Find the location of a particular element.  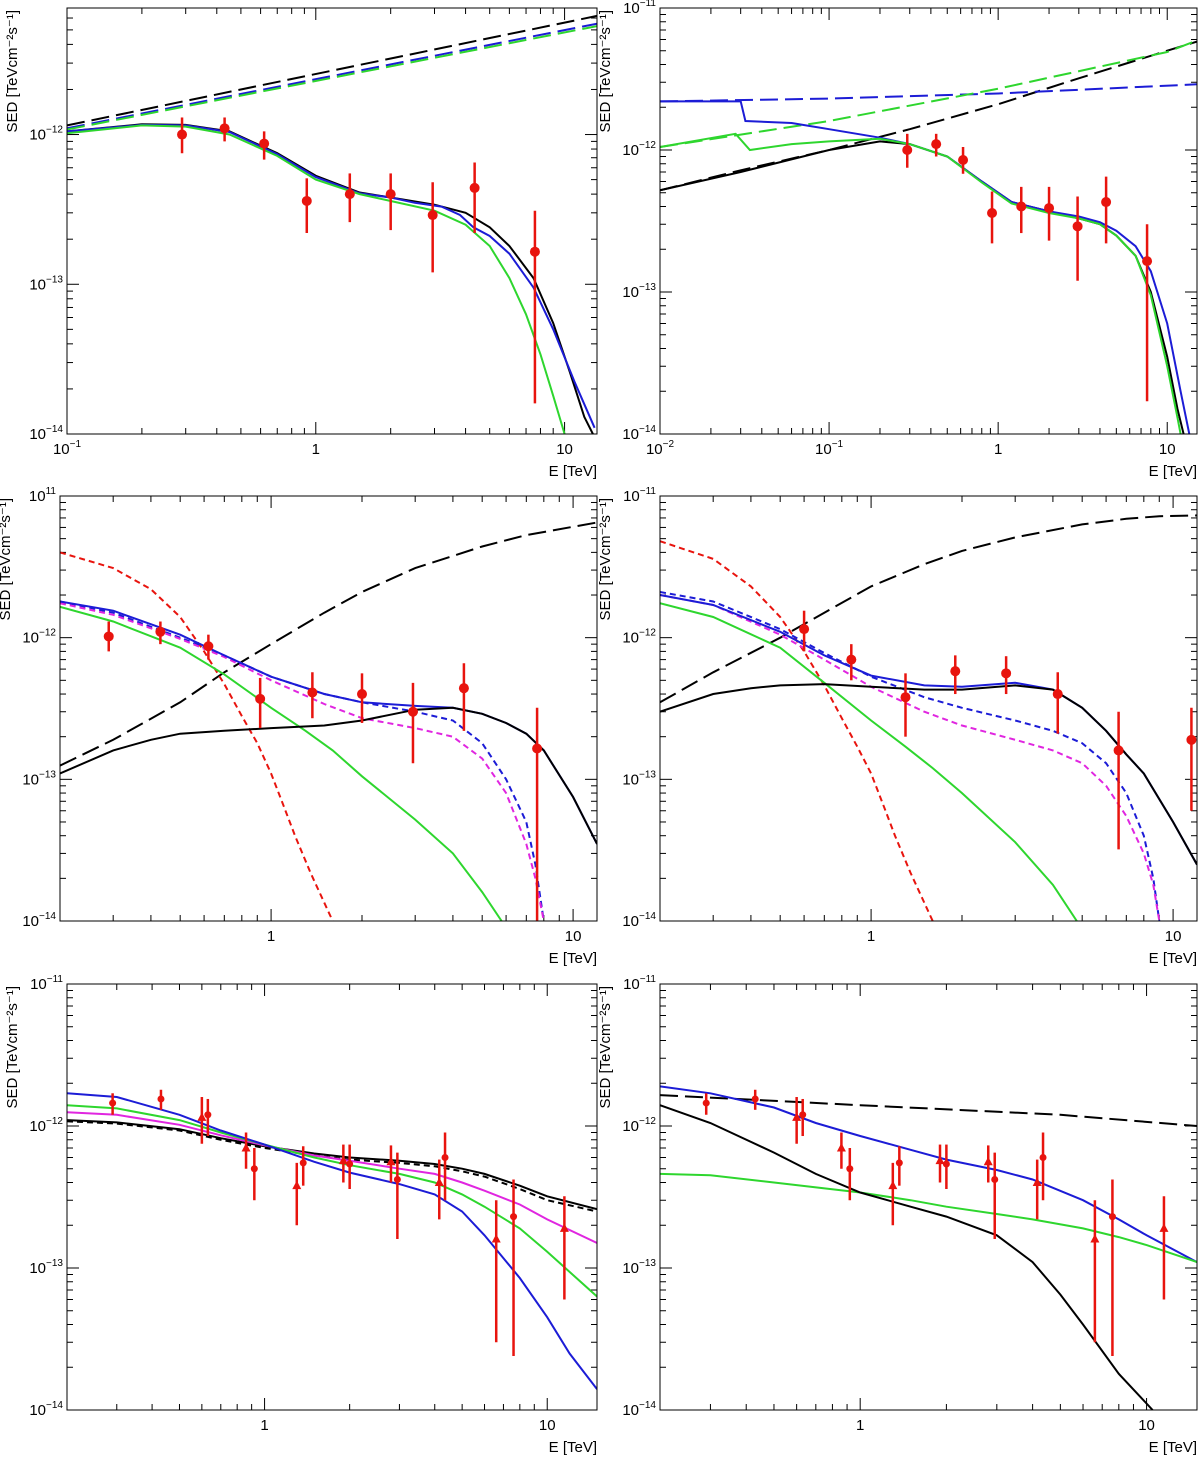

x-tick-label: 10 is located at coordinates (547, 1425).